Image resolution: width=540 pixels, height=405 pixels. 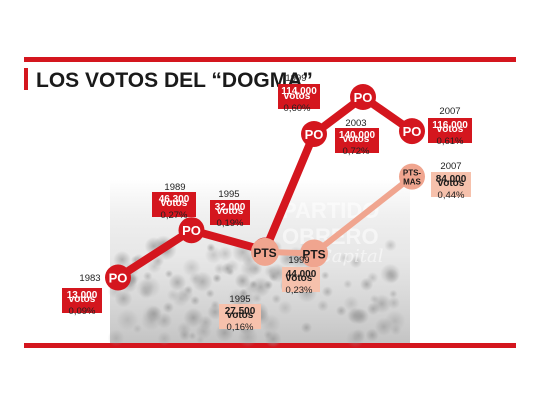 I want to click on data-label-votes: 13.000, so click(x=82, y=295).